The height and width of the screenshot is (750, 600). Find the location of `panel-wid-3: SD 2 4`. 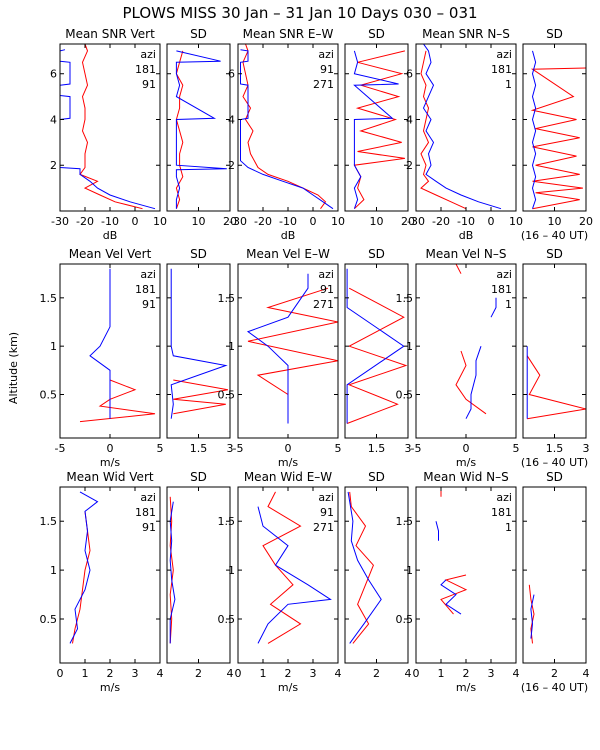

panel-wid-3: SD 2 4 is located at coordinates (378, 575).